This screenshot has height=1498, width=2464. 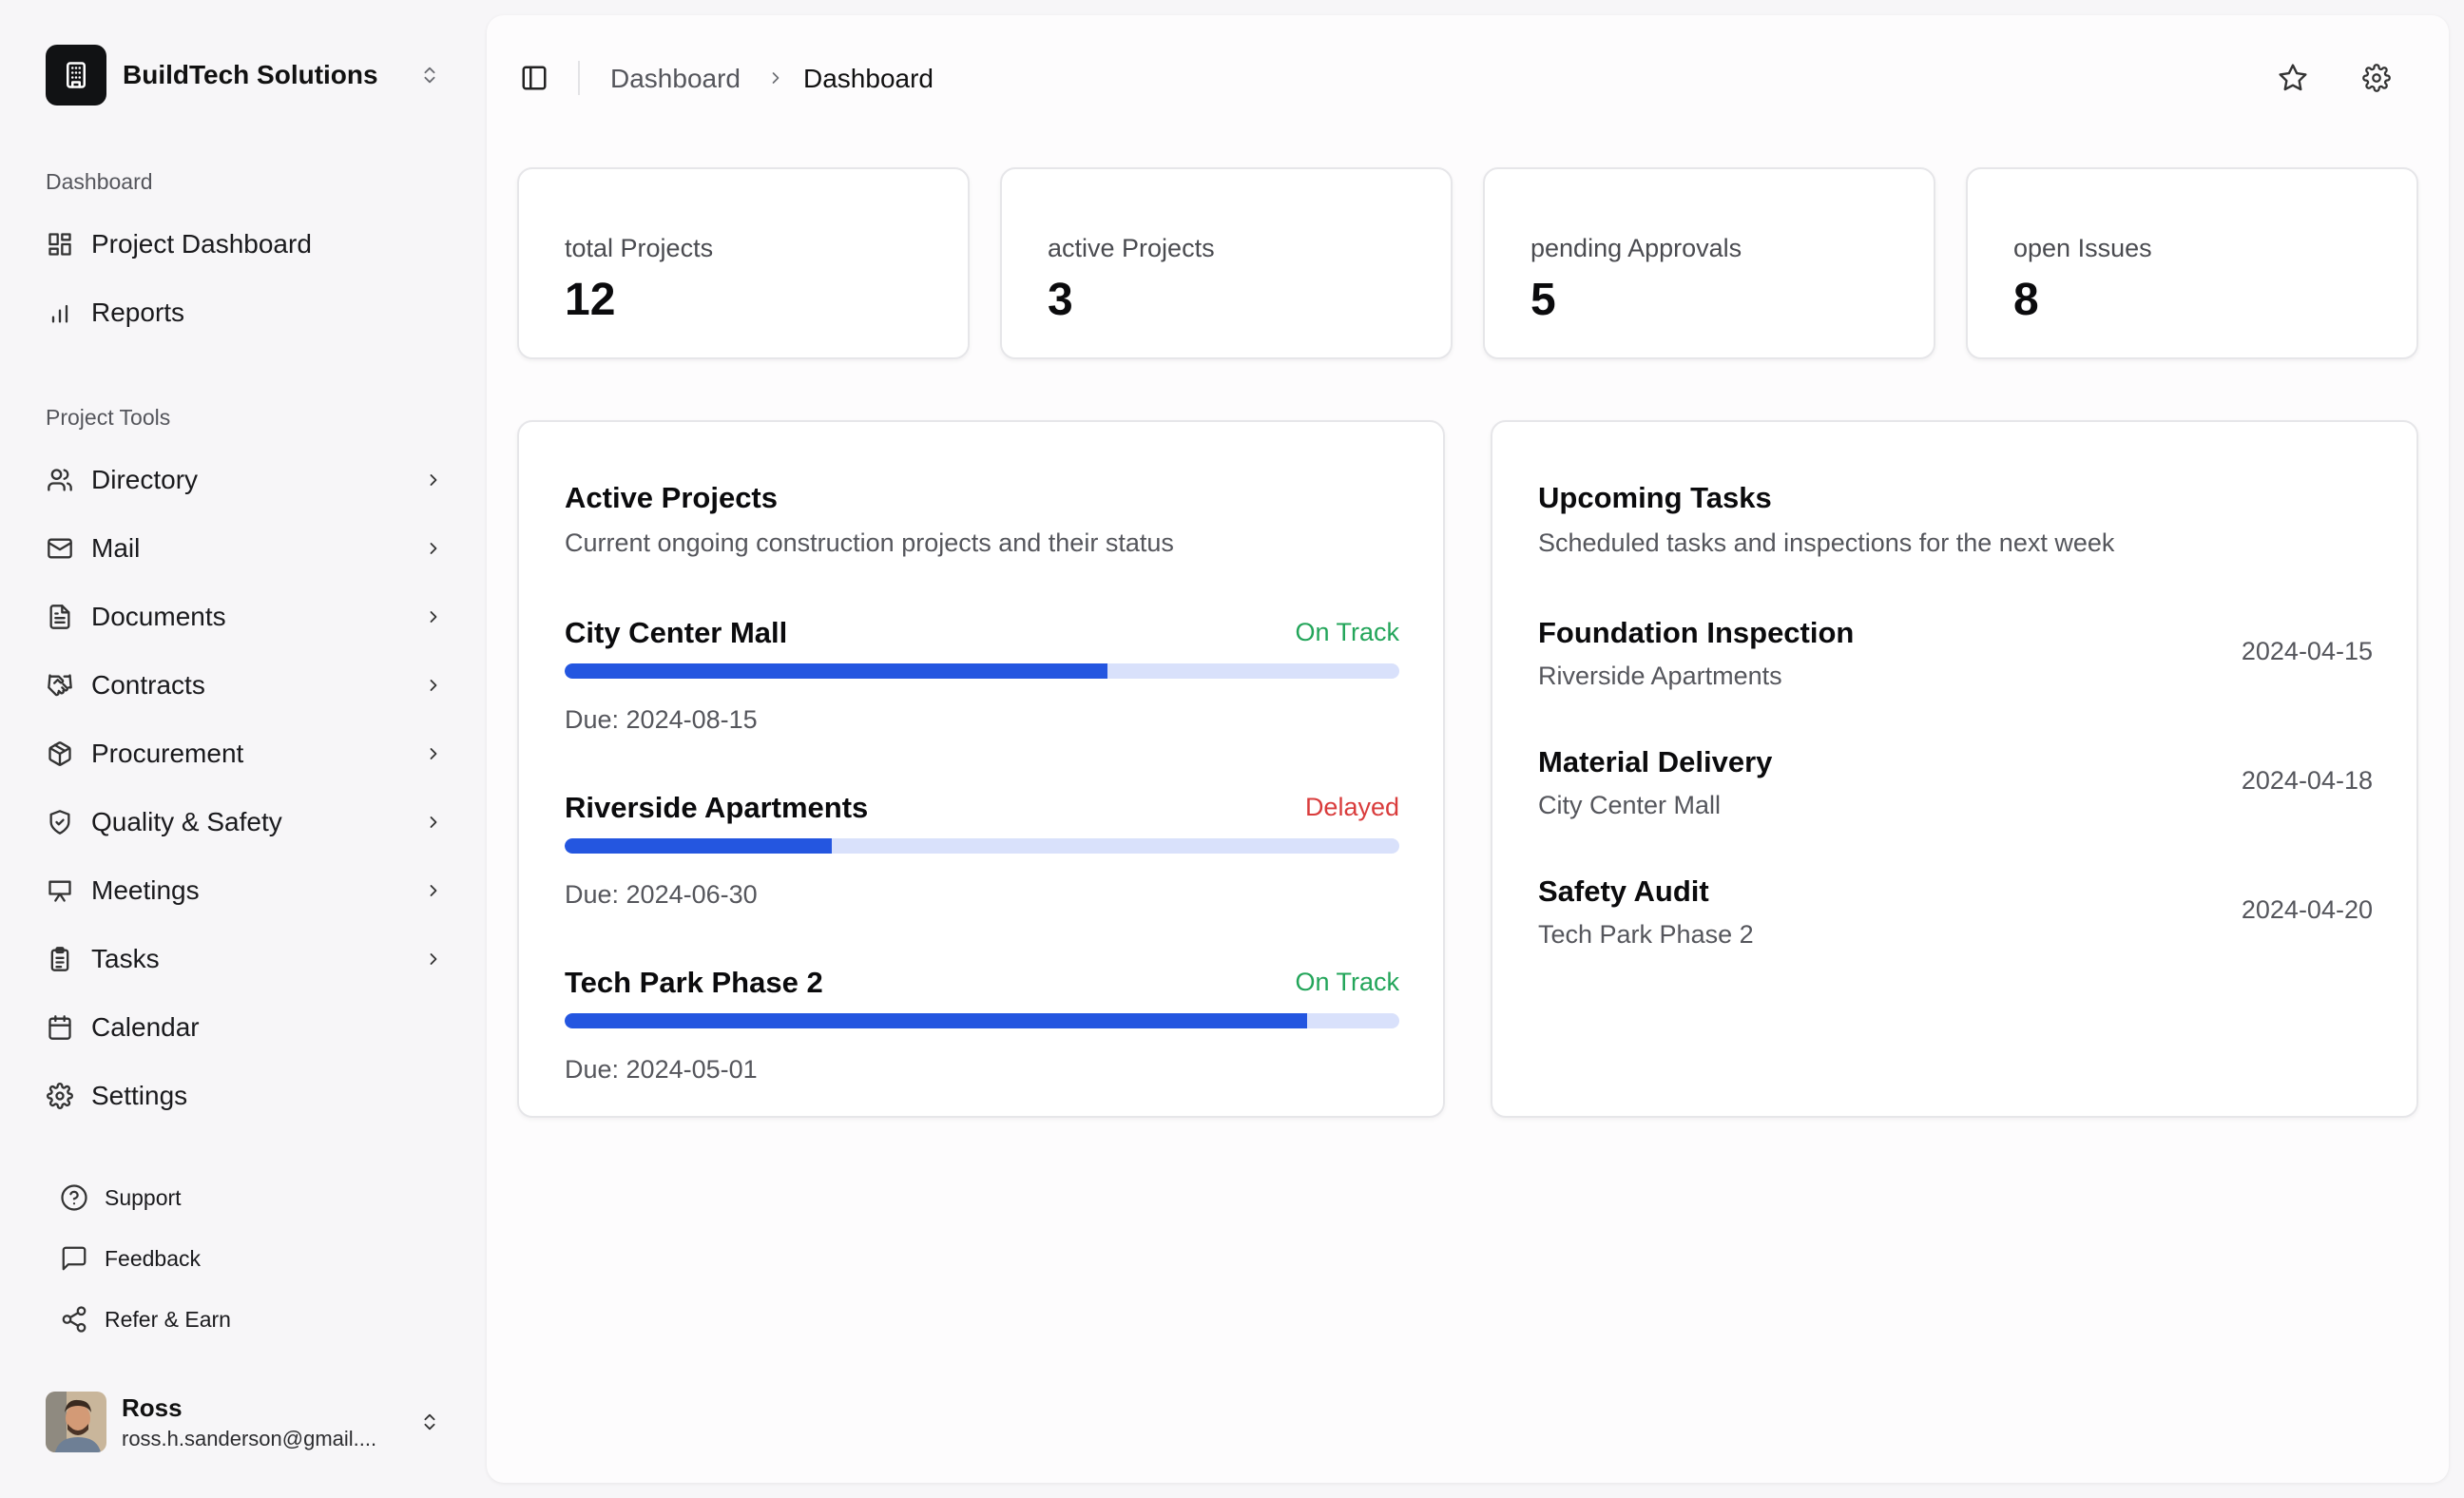 I want to click on feedback-label: Feedback, so click(x=153, y=1258).